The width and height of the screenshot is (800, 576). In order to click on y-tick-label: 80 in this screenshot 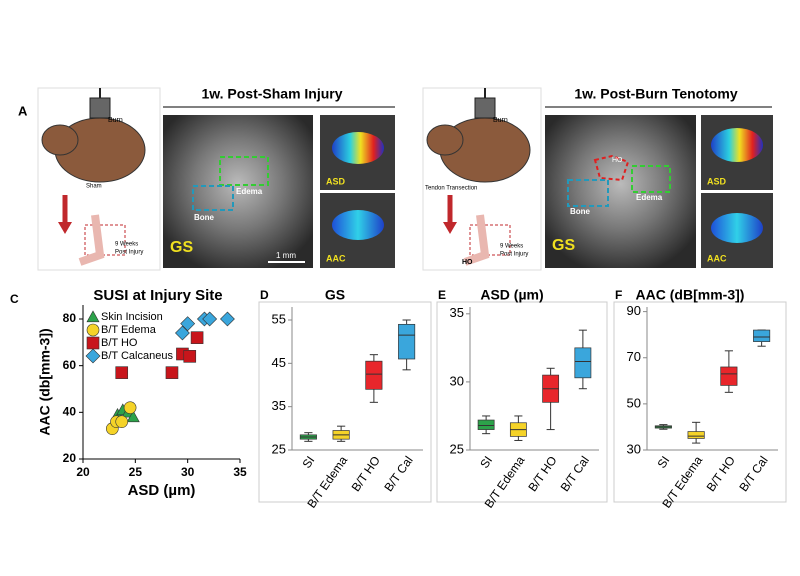, I will do `click(70, 318)`.